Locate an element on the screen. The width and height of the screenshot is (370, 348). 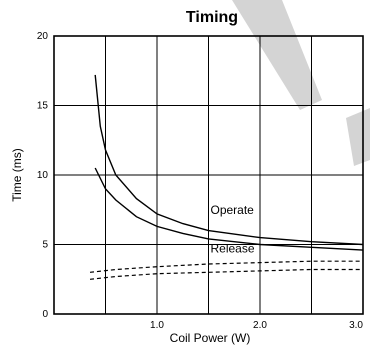
y-axis-label: Time (ms) is located at coordinates (17, 175).